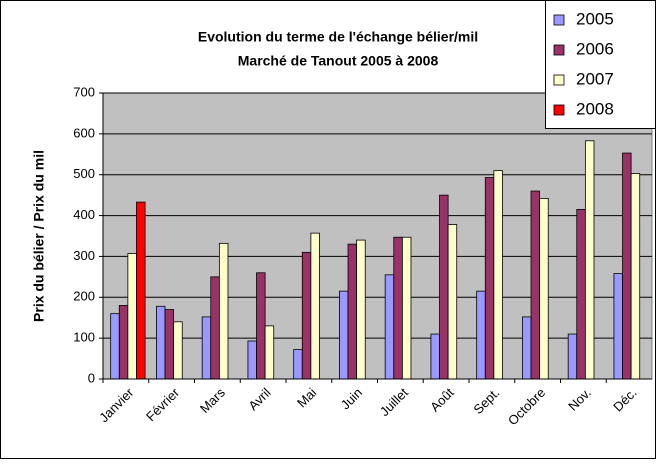  I want to click on y-axis-label: Prix du bélier / Prix du mil, so click(39, 236).